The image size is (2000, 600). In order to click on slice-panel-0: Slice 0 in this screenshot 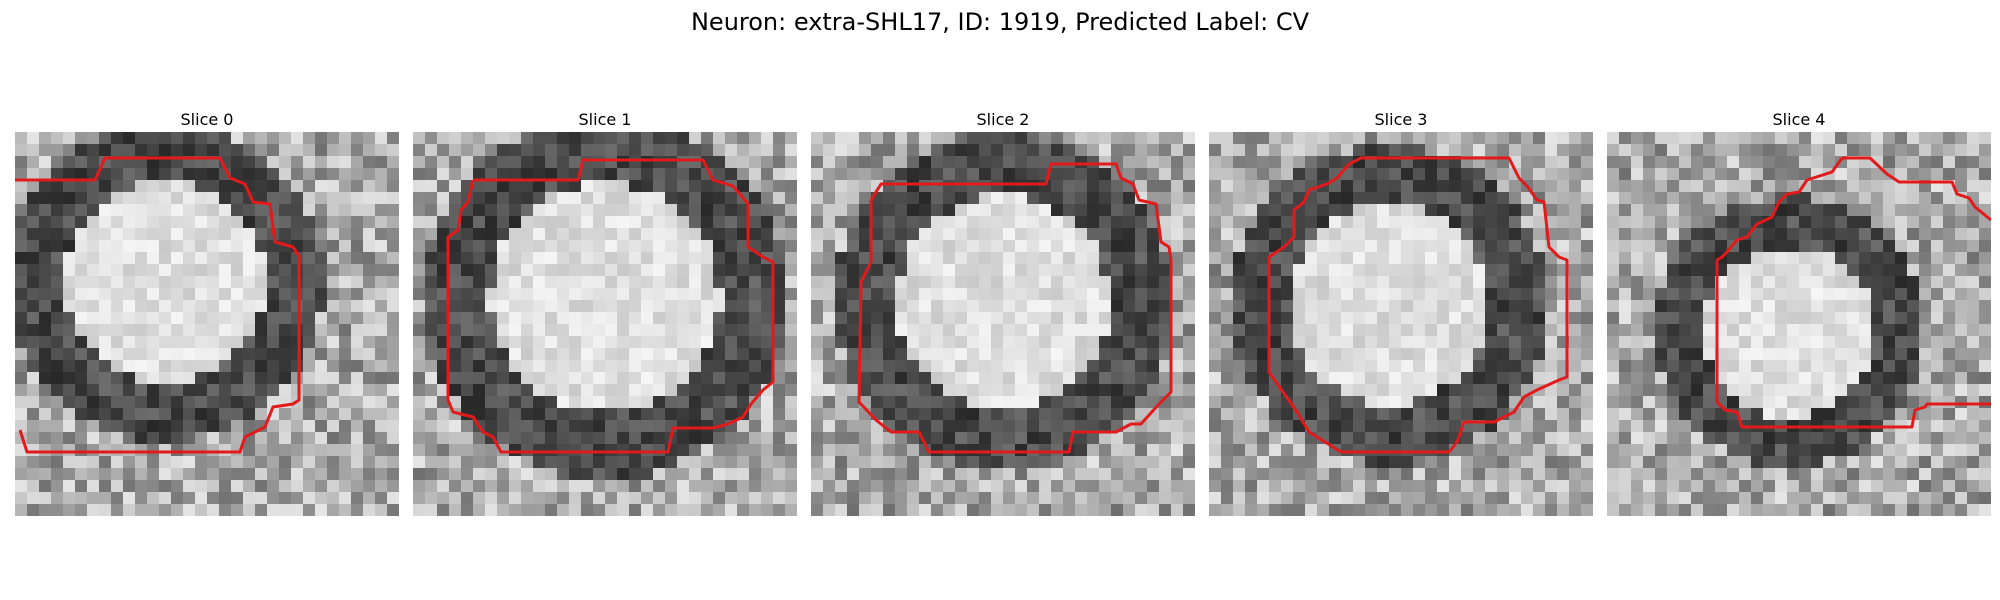, I will do `click(207, 312)`.